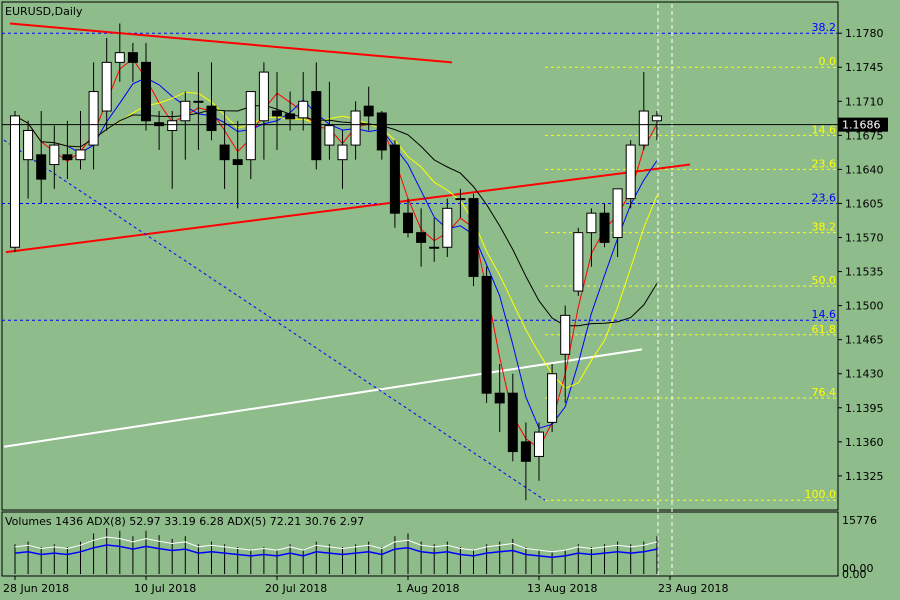 The height and width of the screenshot is (600, 900). What do you see at coordinates (336, 551) in the screenshot?
I see `adx-blue-line` at bounding box center [336, 551].